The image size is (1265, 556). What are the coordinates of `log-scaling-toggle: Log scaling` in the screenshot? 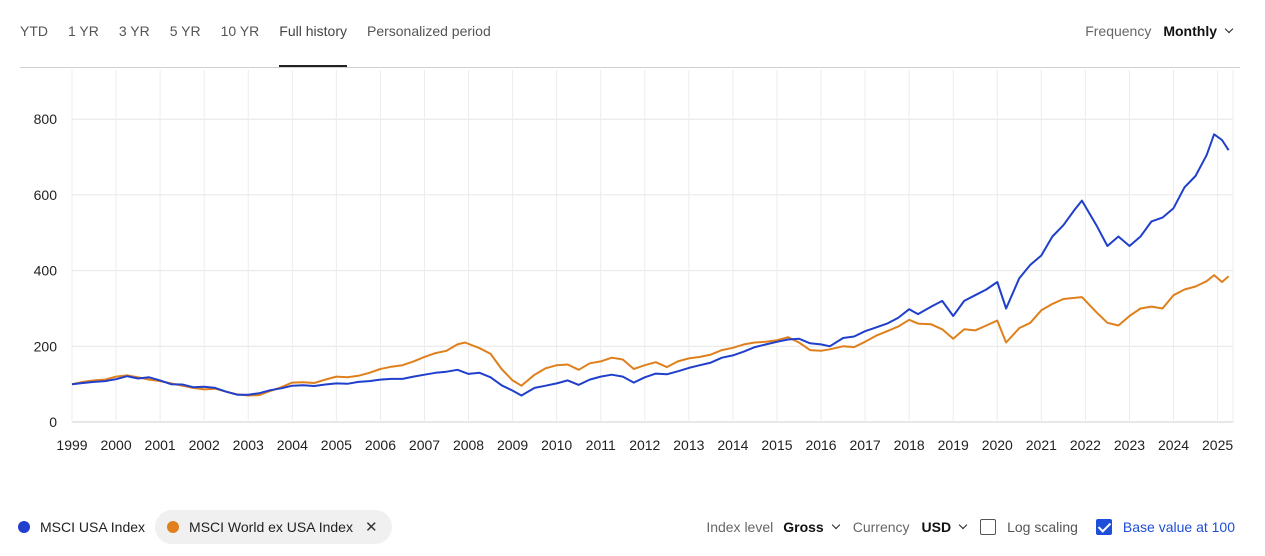 It's located at (1029, 527).